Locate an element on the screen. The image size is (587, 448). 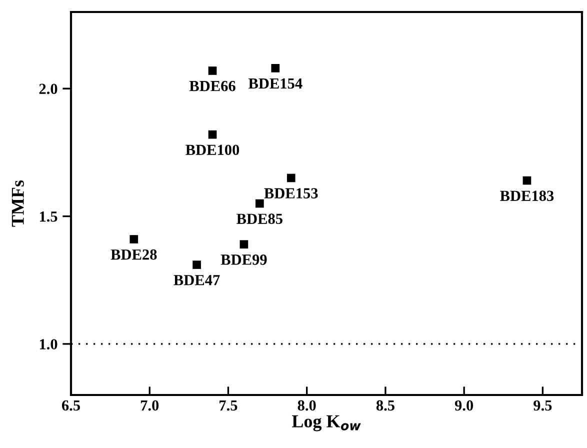
x-tick-label: 9.0 is located at coordinates (464, 405).